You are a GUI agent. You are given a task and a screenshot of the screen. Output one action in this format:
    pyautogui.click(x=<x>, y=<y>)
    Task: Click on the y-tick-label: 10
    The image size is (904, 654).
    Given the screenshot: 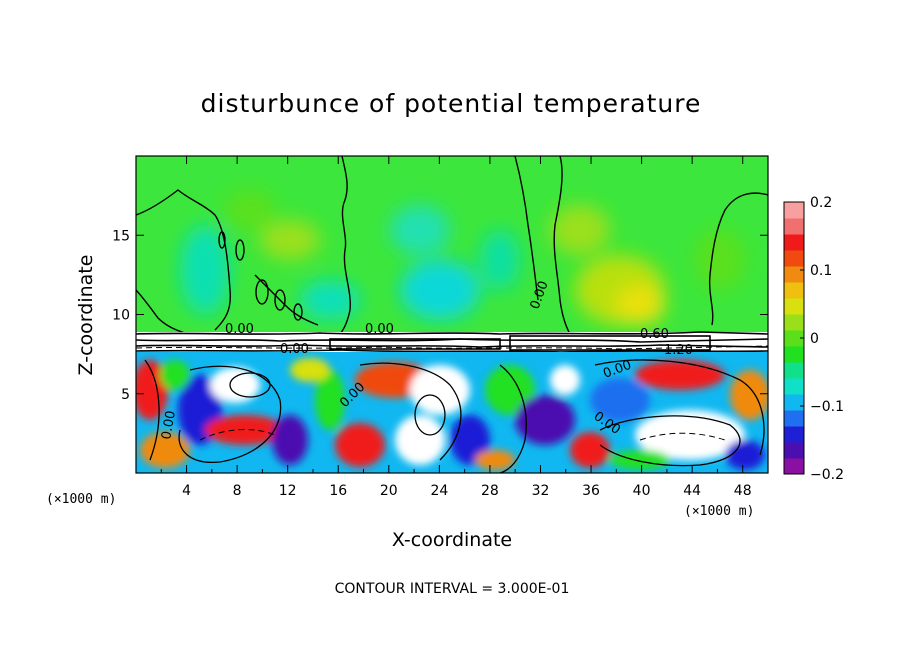 What is the action you would take?
    pyautogui.click(x=121, y=316)
    